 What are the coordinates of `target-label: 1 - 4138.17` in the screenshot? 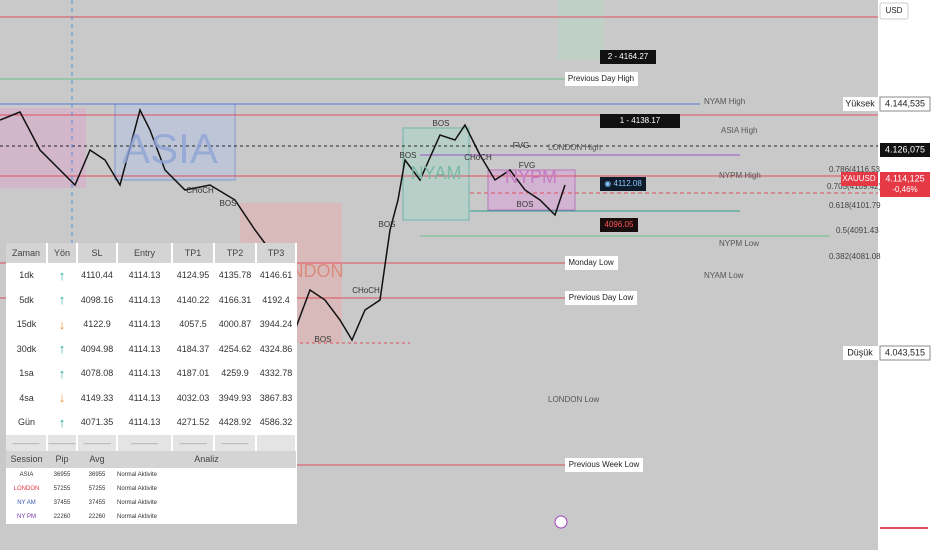 It's located at (640, 120).